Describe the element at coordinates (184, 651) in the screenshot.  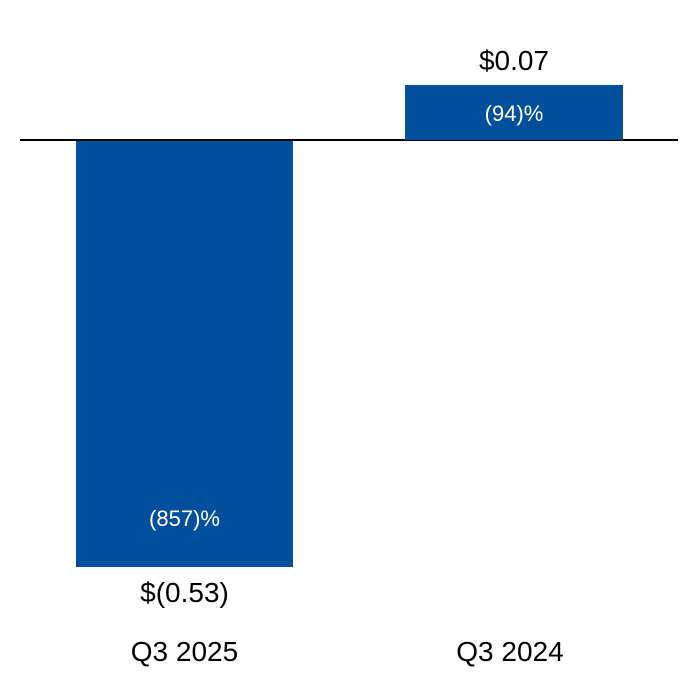
I see `category-label-q3-2025: Q3 2025` at that location.